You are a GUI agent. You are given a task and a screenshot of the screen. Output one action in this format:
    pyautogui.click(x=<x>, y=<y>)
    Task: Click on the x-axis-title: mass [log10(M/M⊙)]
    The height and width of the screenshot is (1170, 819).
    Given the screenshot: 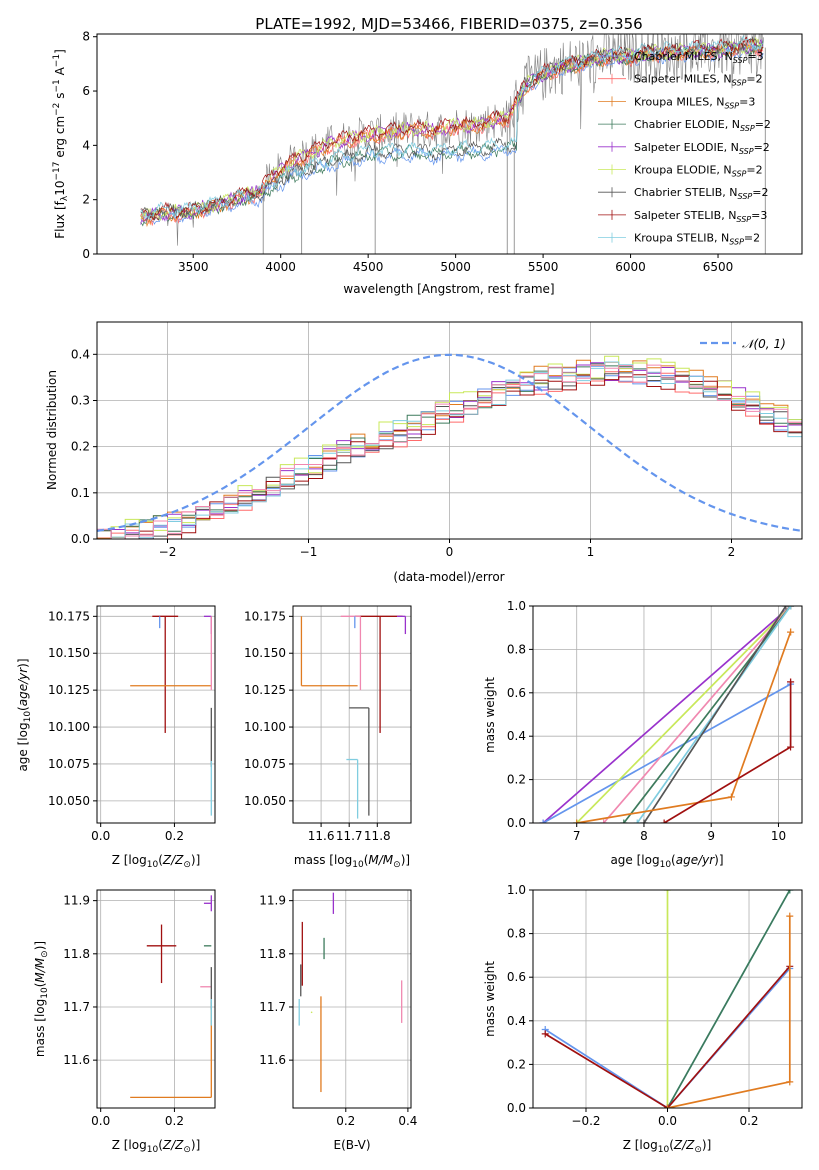 What is the action you would take?
    pyautogui.click(x=352, y=861)
    